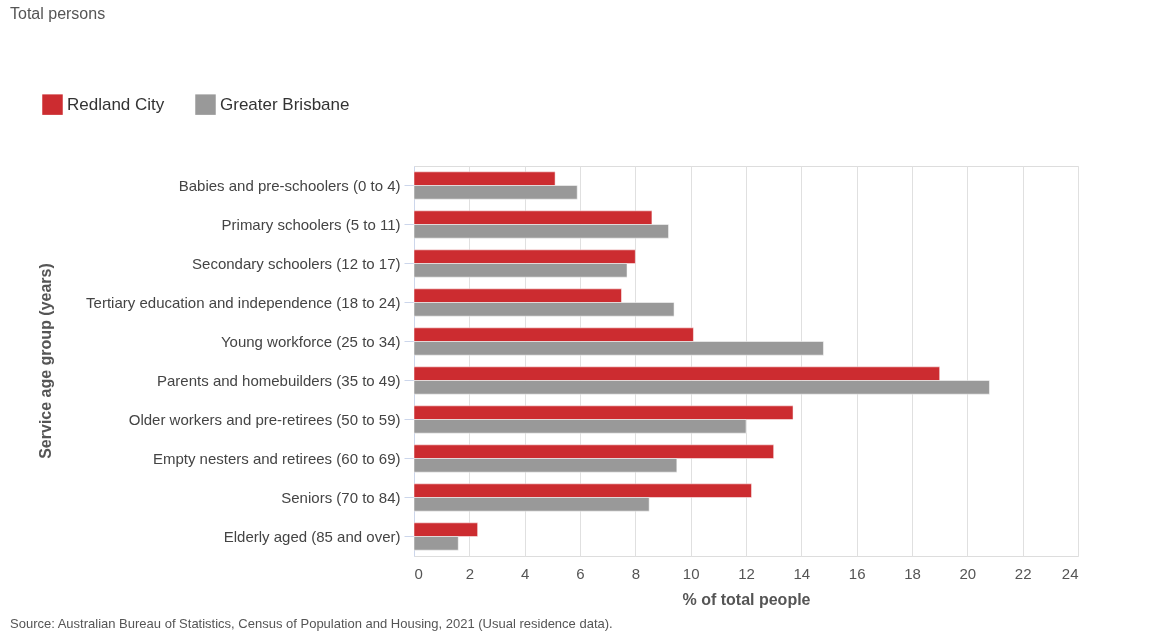  What do you see at coordinates (341, 497) in the screenshot?
I see `y-tick-label: Seniors (70 to 84)` at bounding box center [341, 497].